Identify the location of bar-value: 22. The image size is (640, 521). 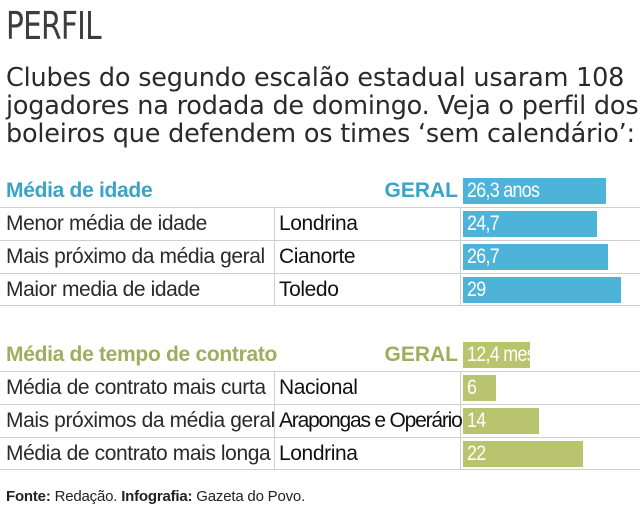
(476, 453).